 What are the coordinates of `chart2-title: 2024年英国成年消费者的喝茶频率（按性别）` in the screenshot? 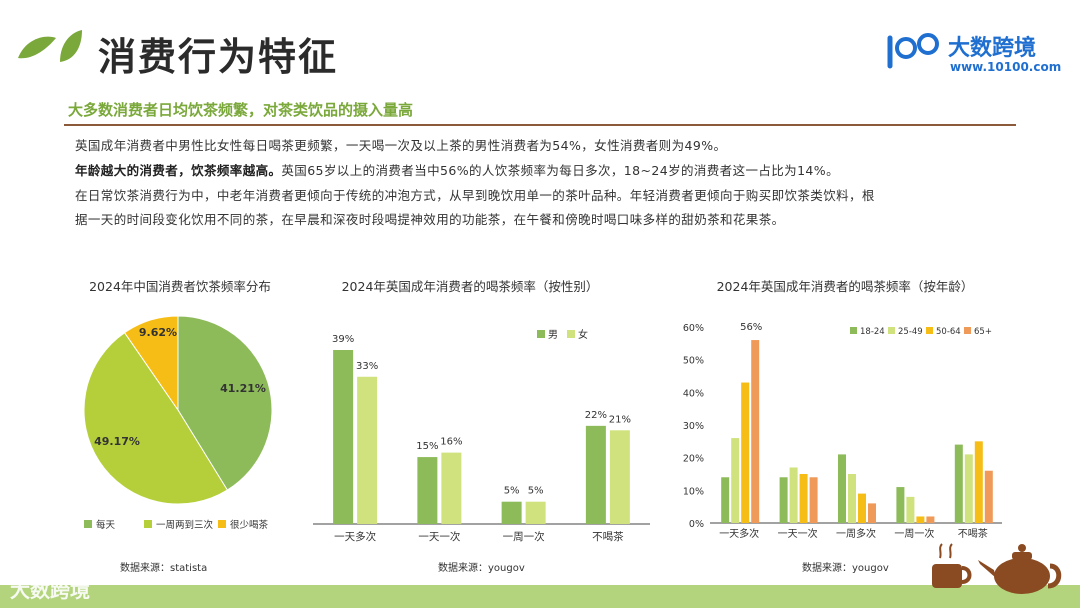 It's located at (470, 286).